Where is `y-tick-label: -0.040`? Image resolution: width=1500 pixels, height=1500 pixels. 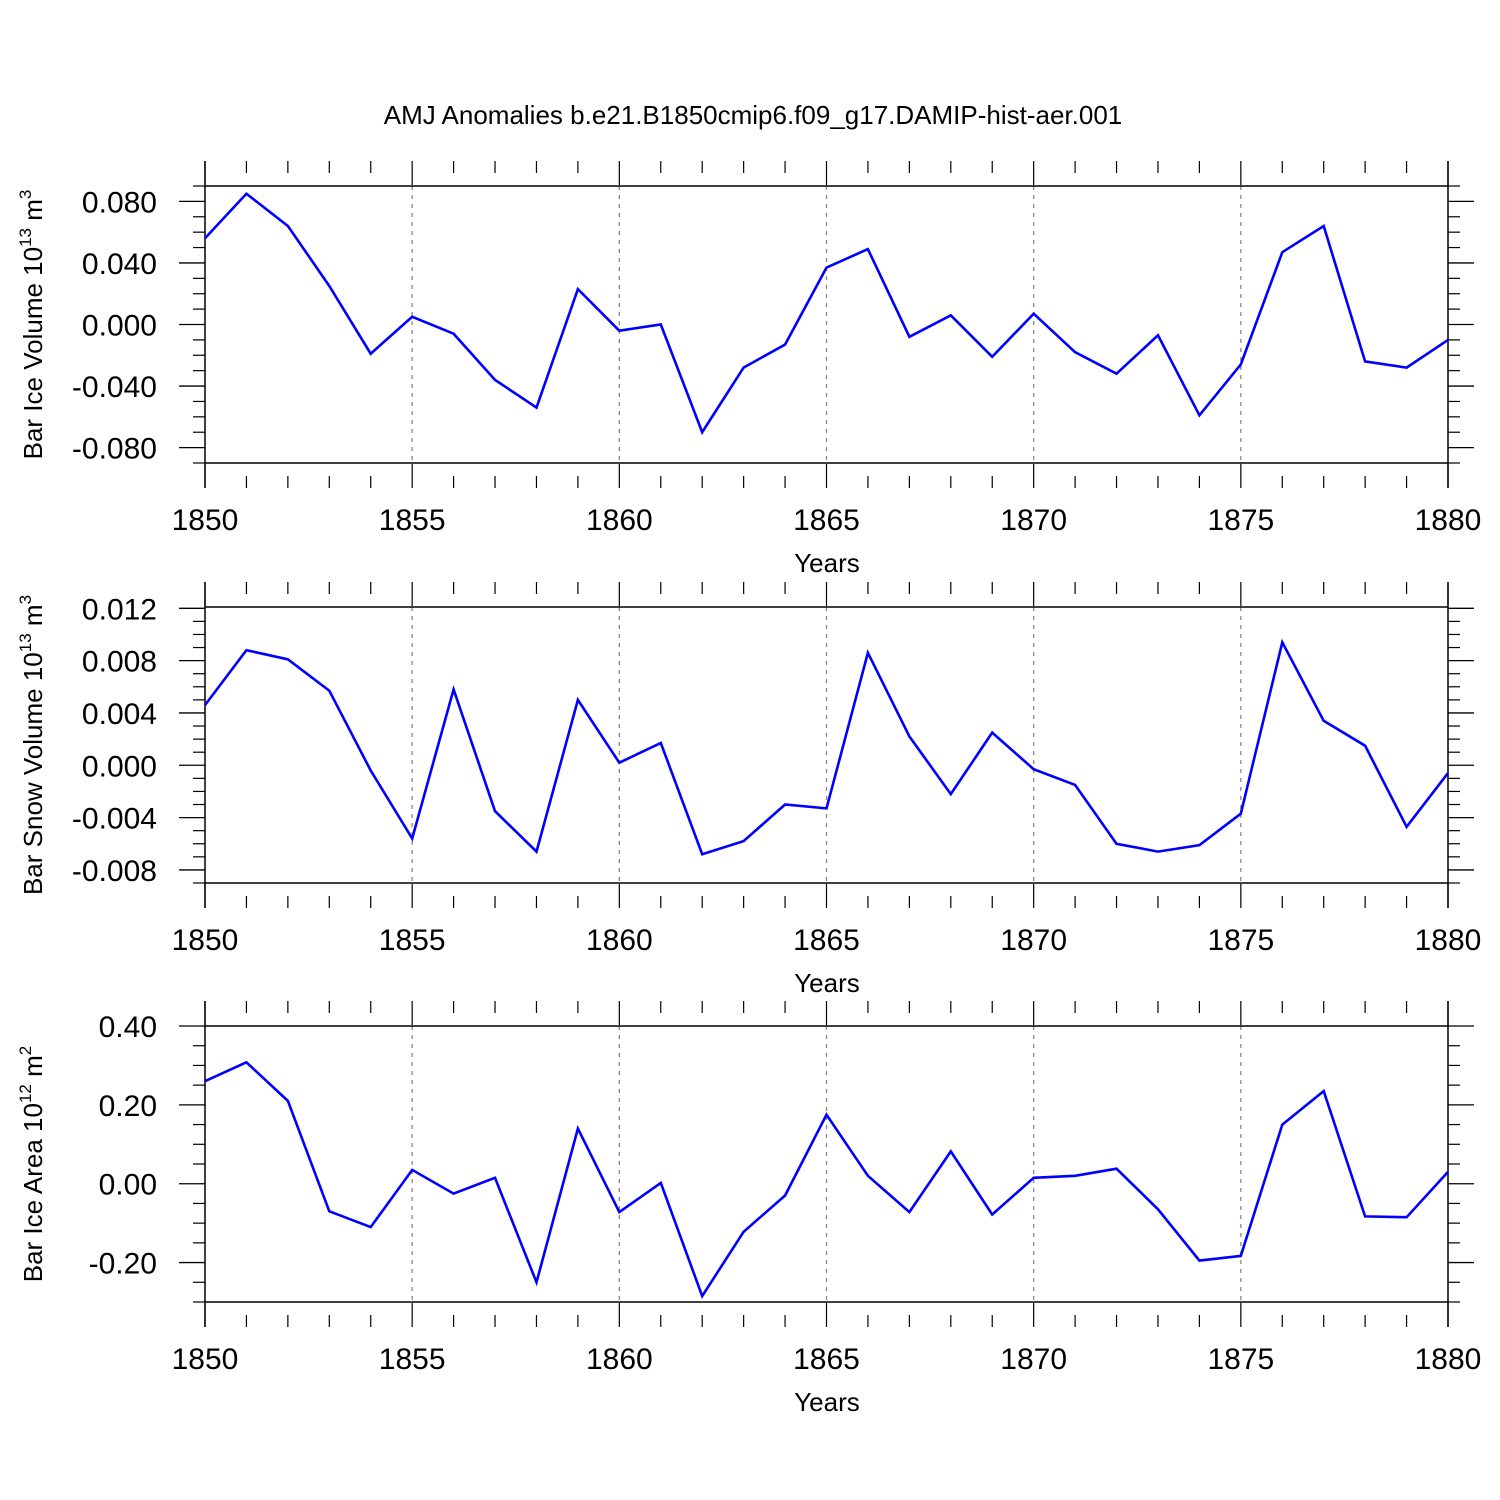 y-tick-label: -0.040 is located at coordinates (114, 387).